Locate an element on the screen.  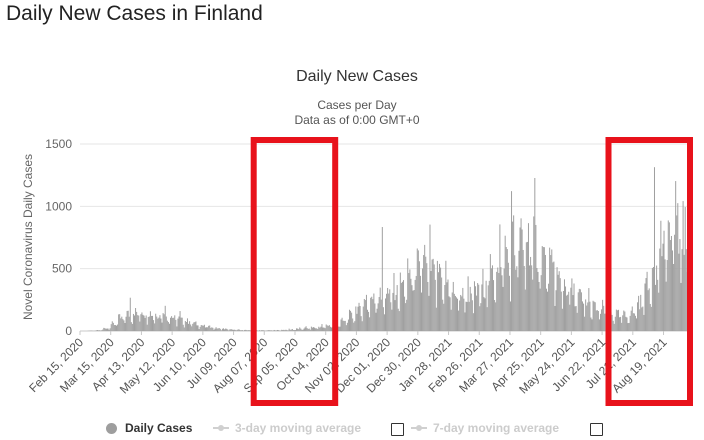
checkbox-7day-average is located at coordinates (596, 429).